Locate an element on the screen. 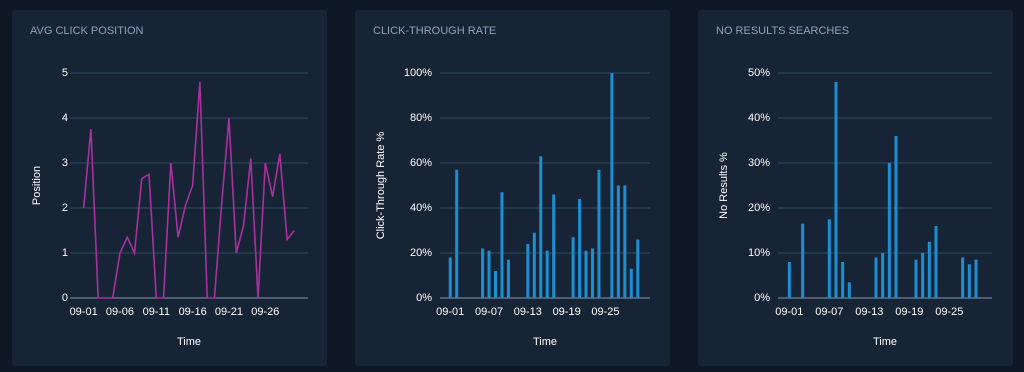  y-tick-label: 100% is located at coordinates (418, 73).